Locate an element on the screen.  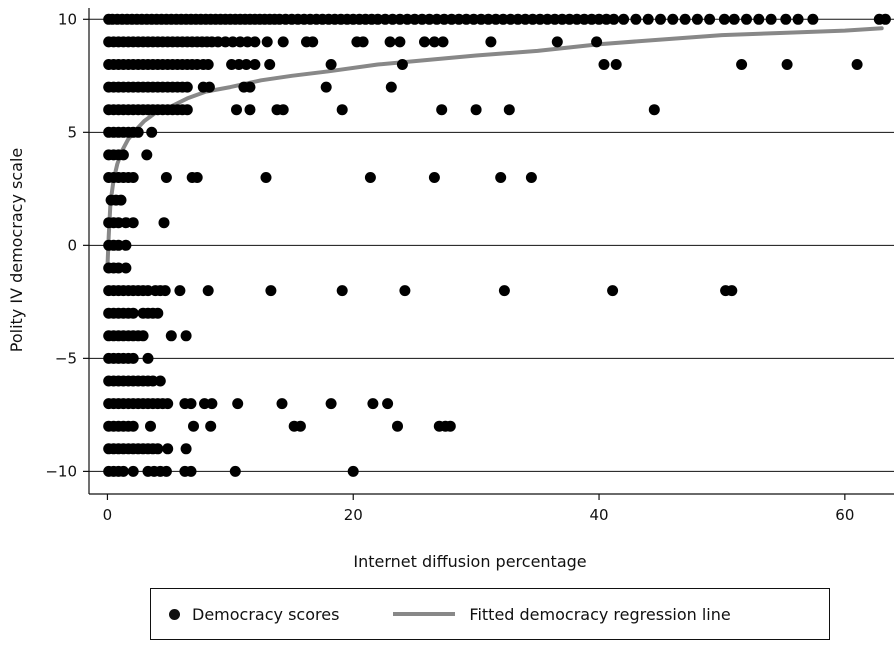
x-tick-label: 60 is located at coordinates (844, 515).